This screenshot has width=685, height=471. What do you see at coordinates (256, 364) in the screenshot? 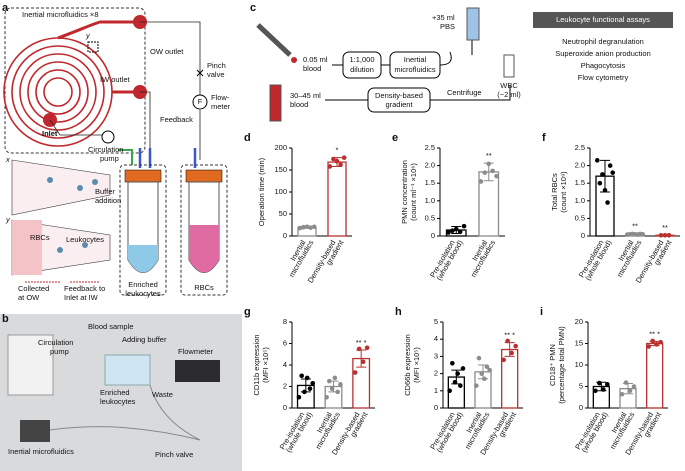
I see `y-axis-label: CD11b expression` at bounding box center [256, 364].